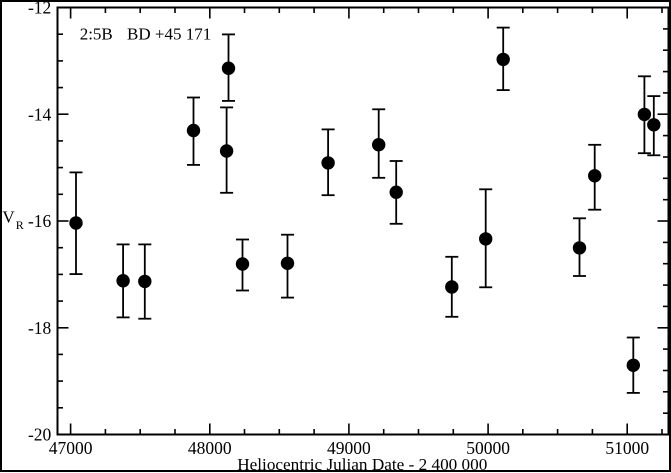 This screenshot has height=473, width=671. I want to click on svg-text: 48000, so click(210, 448).